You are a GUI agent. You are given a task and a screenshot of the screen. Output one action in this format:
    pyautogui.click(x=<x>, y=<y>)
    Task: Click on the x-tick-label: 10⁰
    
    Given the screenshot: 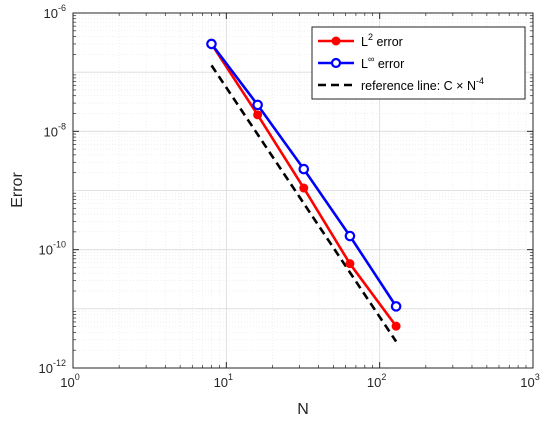 What is the action you would take?
    pyautogui.click(x=69, y=381)
    